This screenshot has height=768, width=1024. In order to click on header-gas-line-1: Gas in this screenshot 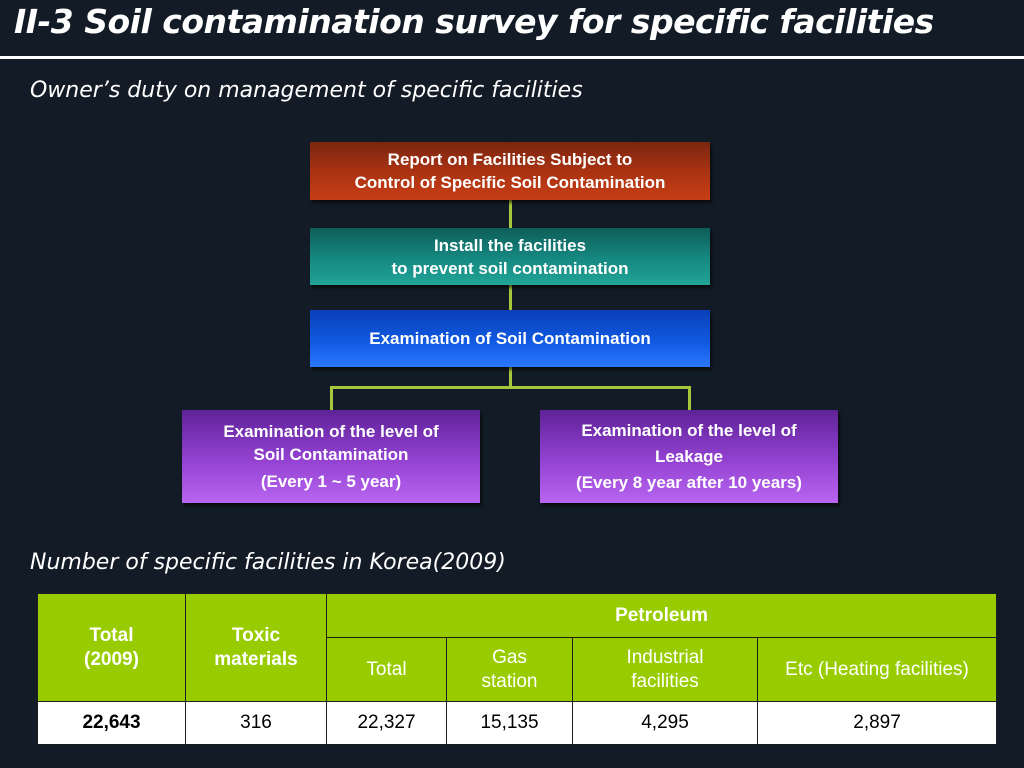, I will do `click(509, 657)`.